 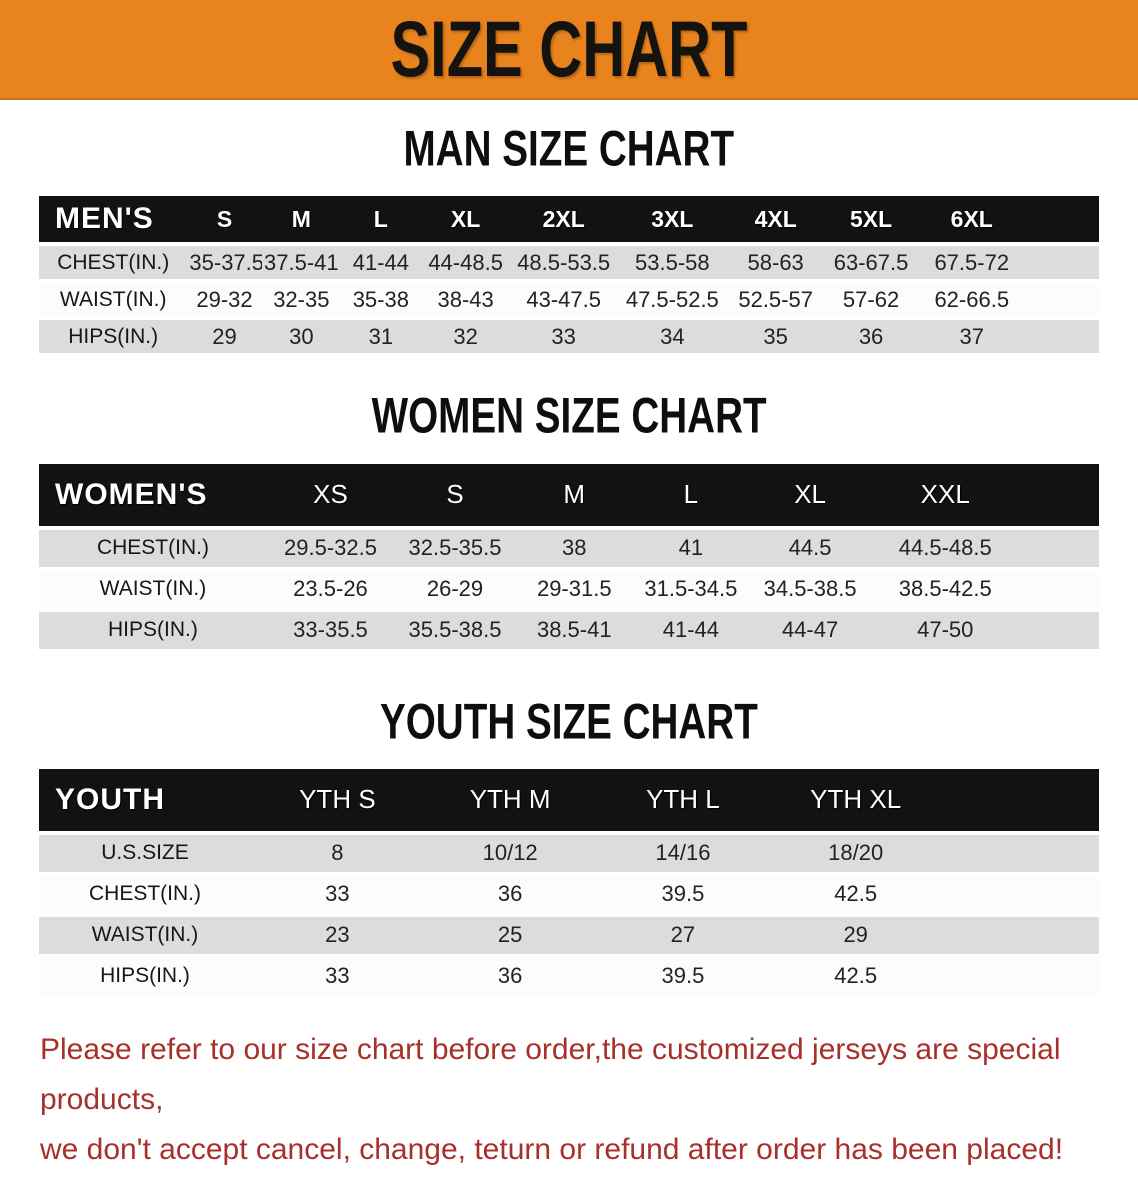 I want to click on table-row: U.S.SIZE 8 10/12 14/16 18/20, so click(x=569, y=853).